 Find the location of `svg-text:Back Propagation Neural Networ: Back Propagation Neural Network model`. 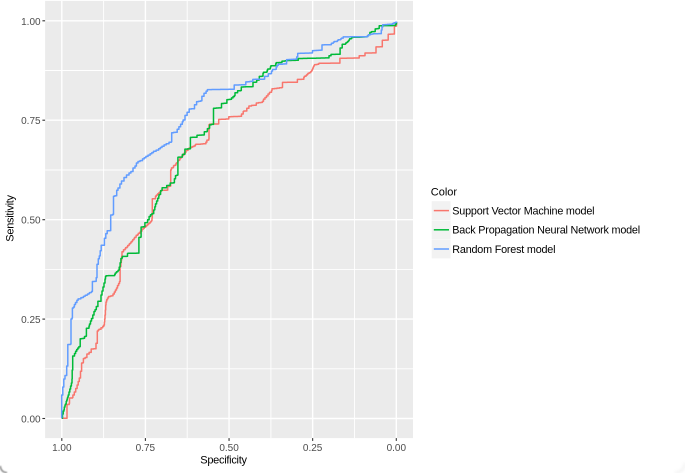

svg-text:Back Propagation Neural Networ: Back Propagation Neural Network model is located at coordinates (546, 231).